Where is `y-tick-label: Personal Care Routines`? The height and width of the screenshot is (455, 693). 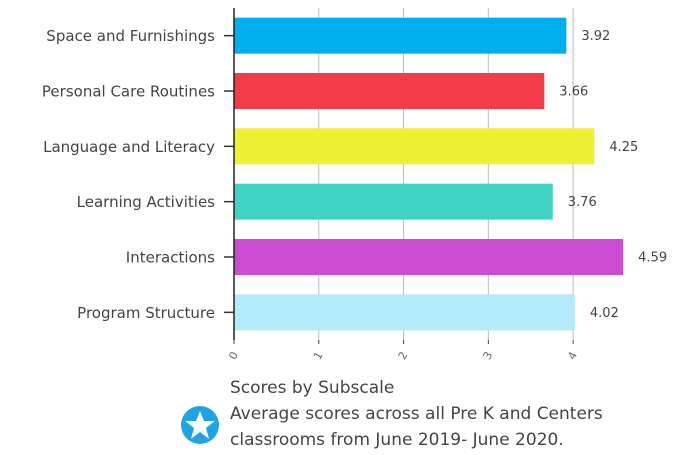 y-tick-label: Personal Care Routines is located at coordinates (128, 92).